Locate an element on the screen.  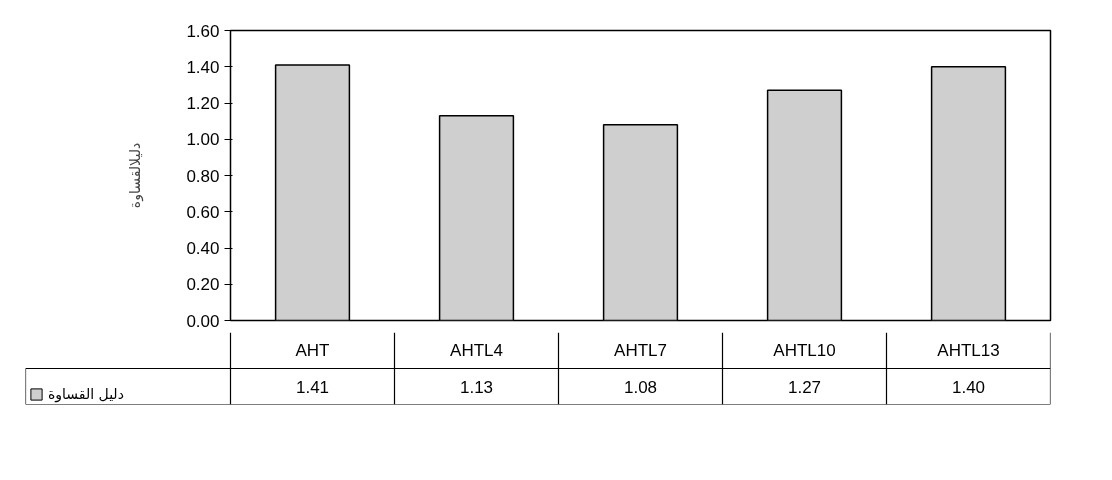
y-tick-label: 0.00 is located at coordinates (203, 321).